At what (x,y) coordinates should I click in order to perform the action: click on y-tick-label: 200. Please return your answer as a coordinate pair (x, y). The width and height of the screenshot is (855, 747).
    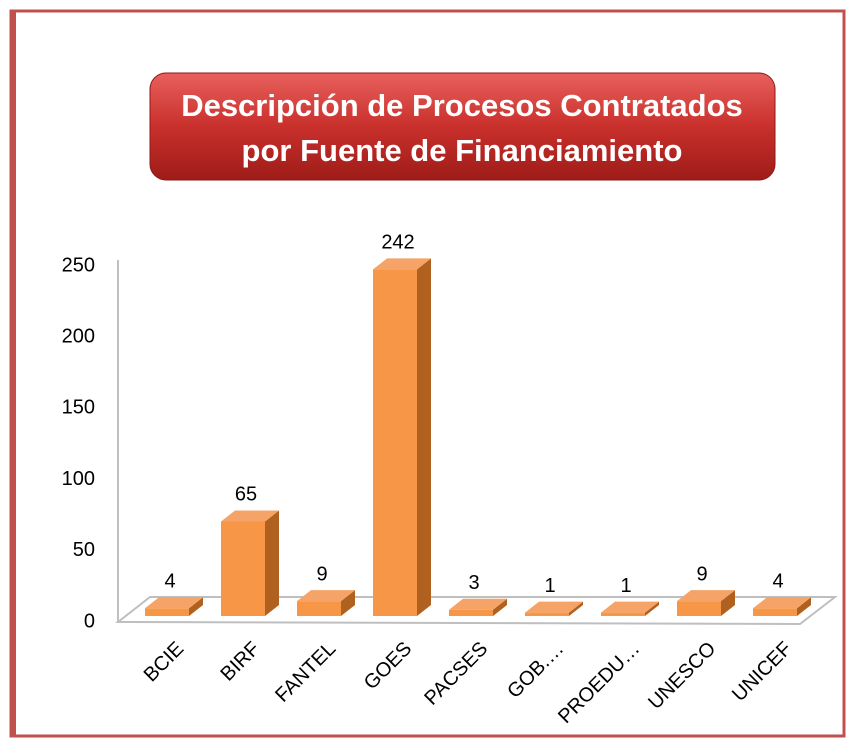
    Looking at the image, I should click on (78, 336).